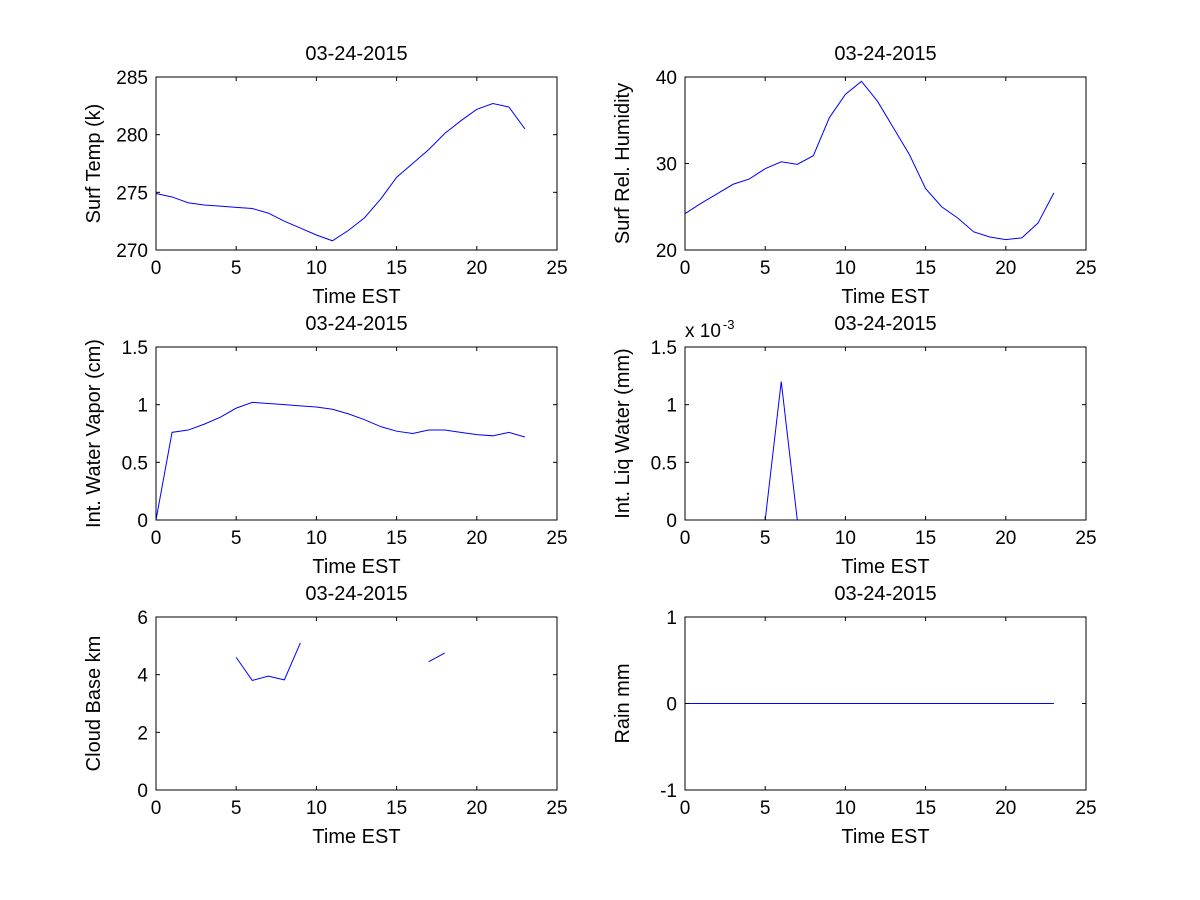 The image size is (1200, 900). I want to click on y-axis-label: Surf Rel. Humidity, so click(623, 163).